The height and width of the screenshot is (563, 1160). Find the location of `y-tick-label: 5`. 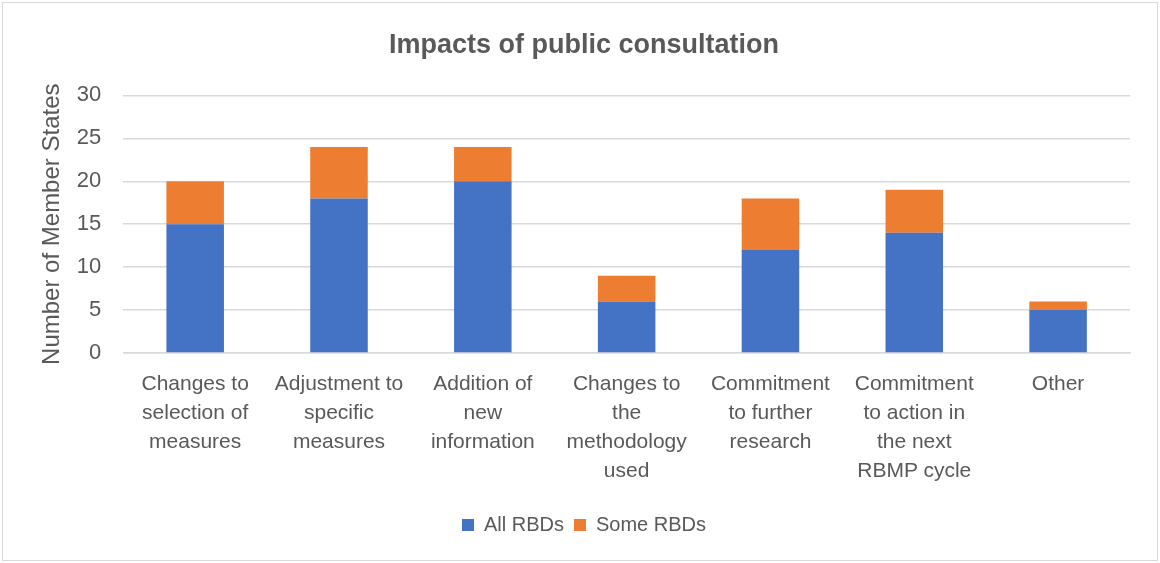

y-tick-label: 5 is located at coordinates (95, 309).